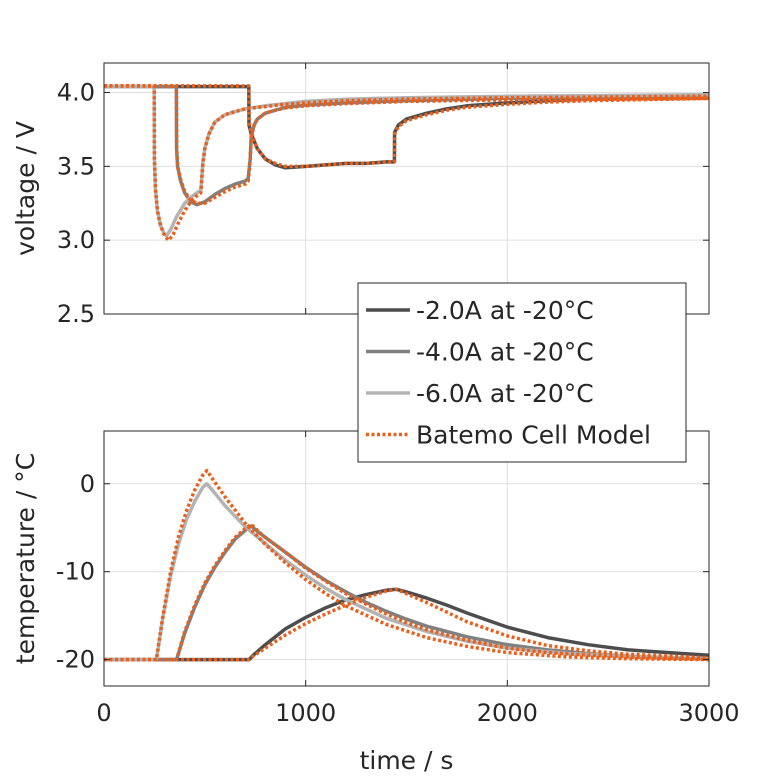  I want to click on temperature-y-tick-label: -20, so click(75, 660).